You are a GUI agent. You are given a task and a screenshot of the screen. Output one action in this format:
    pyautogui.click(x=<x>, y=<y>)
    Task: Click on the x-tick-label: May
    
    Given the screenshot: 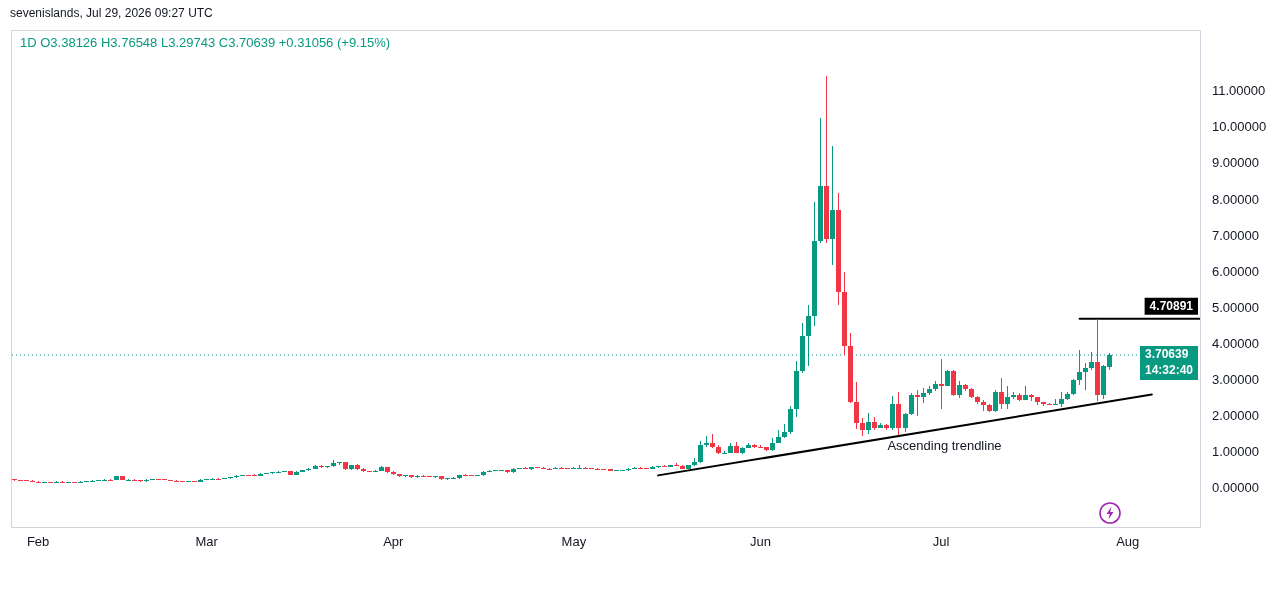 What is the action you would take?
    pyautogui.click(x=574, y=542)
    